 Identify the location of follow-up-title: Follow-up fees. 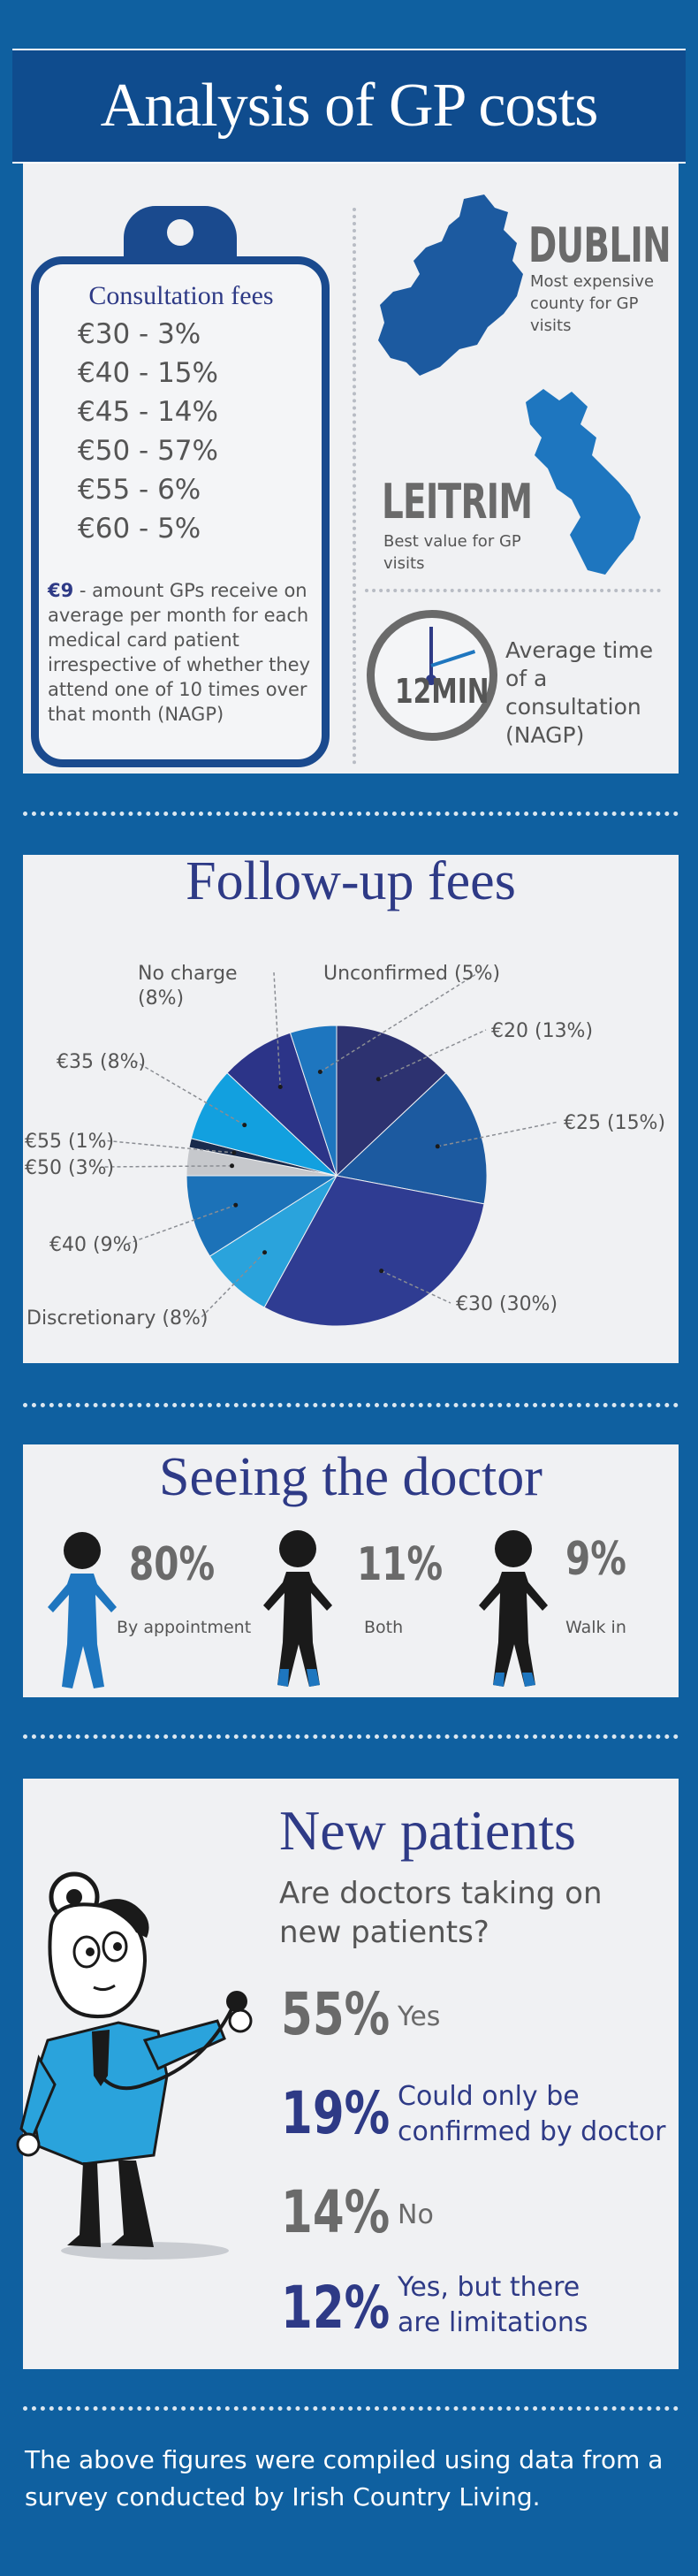
(351, 881).